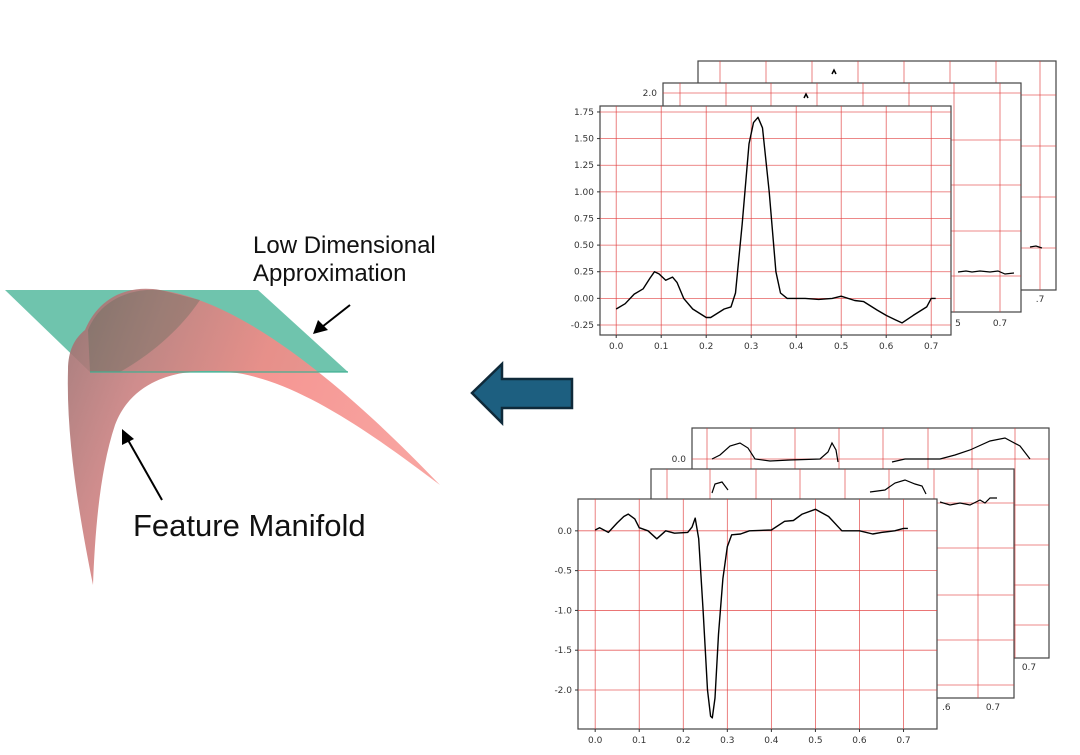 The width and height of the screenshot is (1080, 755). What do you see at coordinates (946, 708) in the screenshot?
I see `x-tick-label: .6` at bounding box center [946, 708].